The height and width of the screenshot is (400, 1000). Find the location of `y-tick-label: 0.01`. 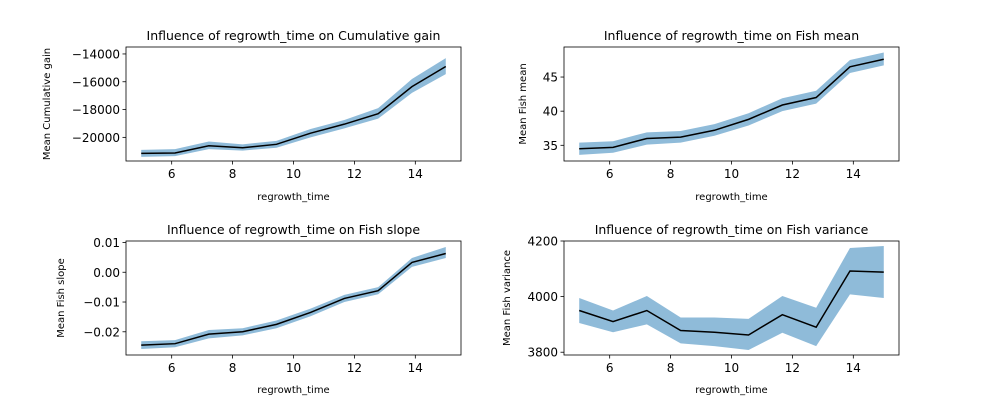

y-tick-label: 0.01 is located at coordinates (106, 243).